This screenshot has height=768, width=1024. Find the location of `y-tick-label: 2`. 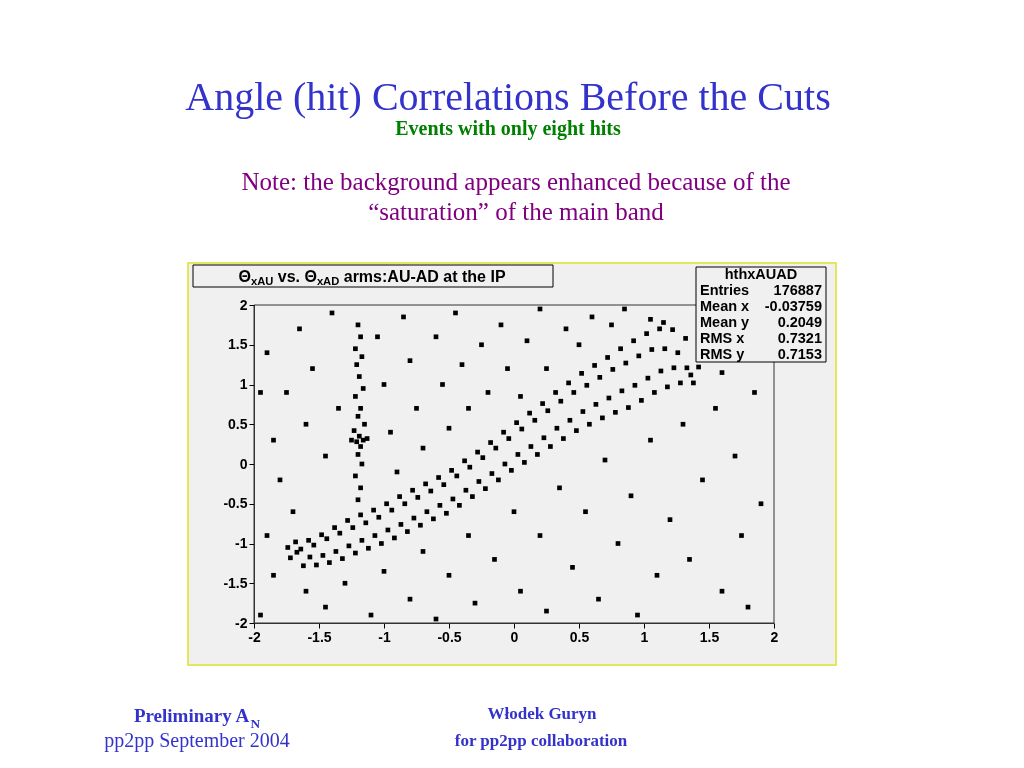

y-tick-label: 2 is located at coordinates (243, 304).